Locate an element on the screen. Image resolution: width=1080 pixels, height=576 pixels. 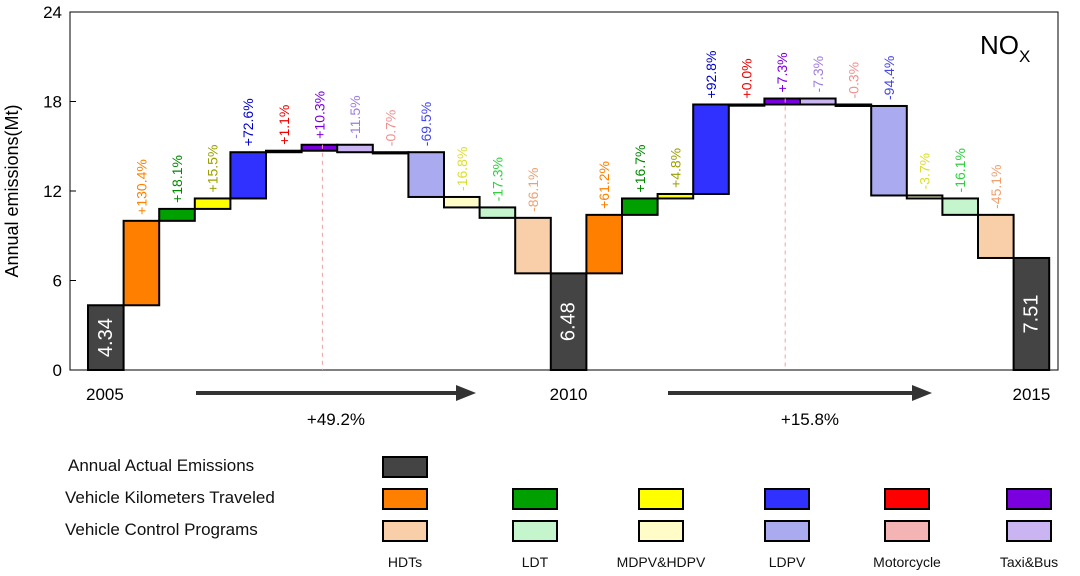
vkt-bar-hdts-label: +61.2% is located at coordinates (604, 185).